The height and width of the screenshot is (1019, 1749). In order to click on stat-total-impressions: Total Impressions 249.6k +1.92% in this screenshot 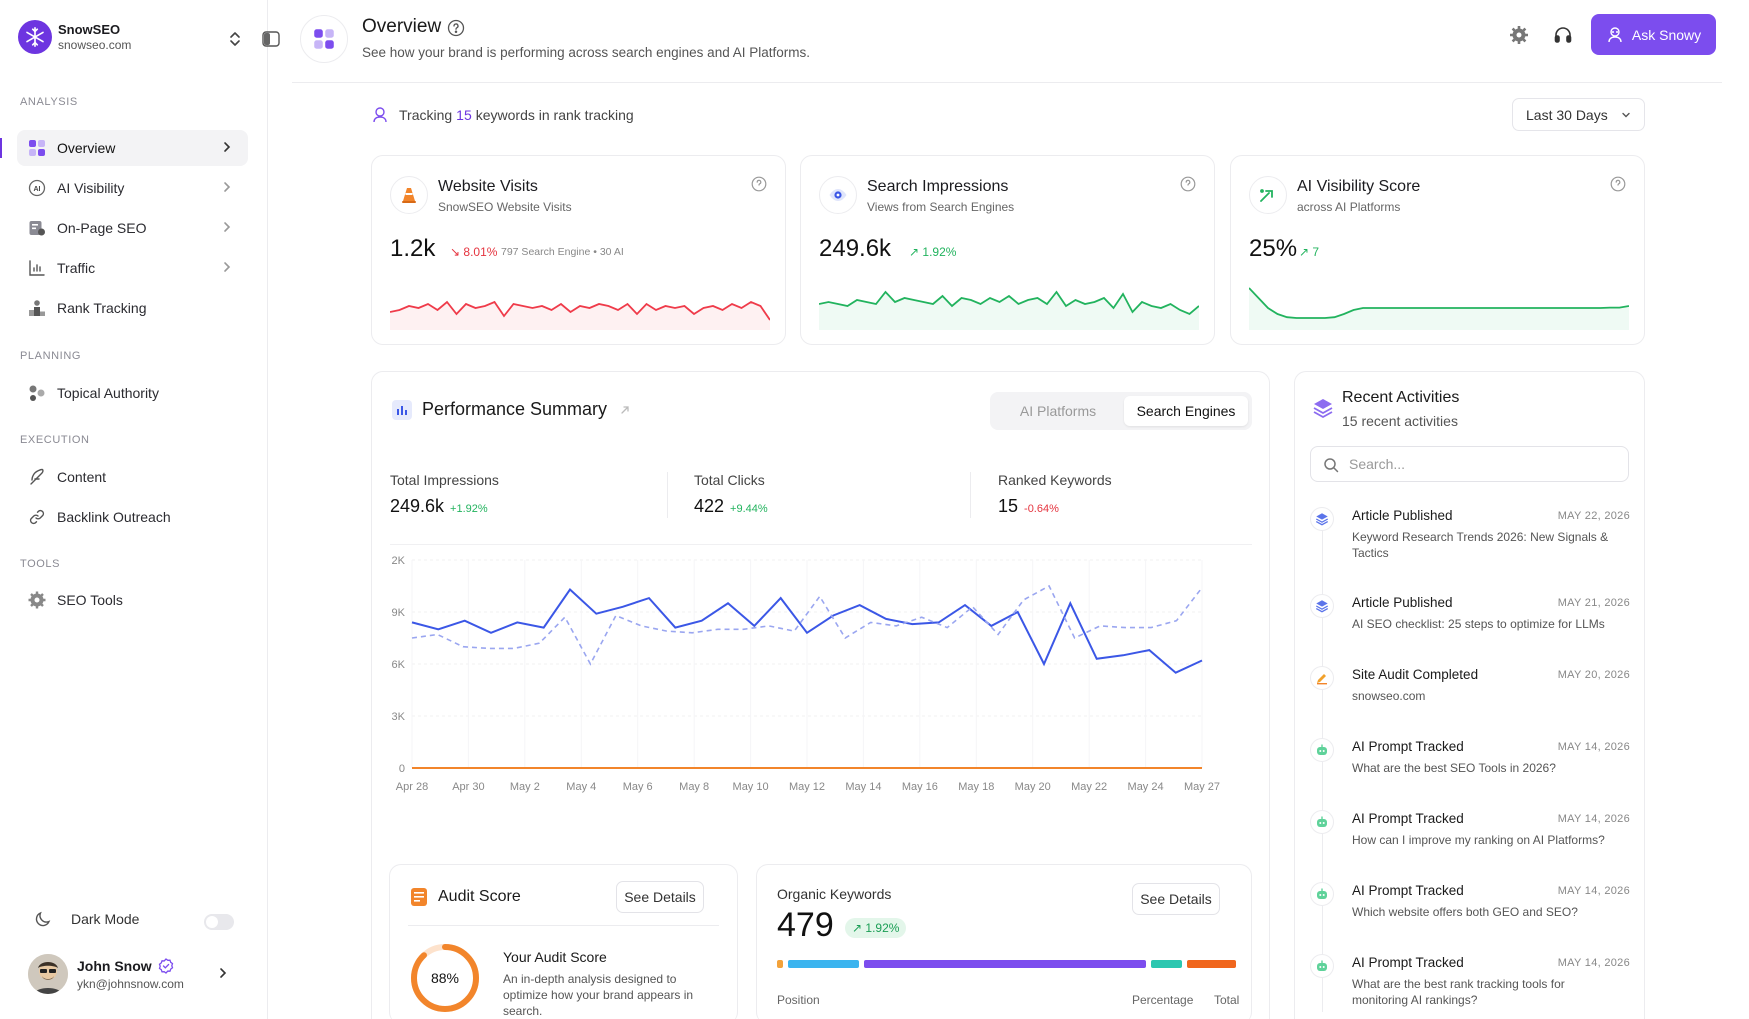, I will do `click(444, 494)`.